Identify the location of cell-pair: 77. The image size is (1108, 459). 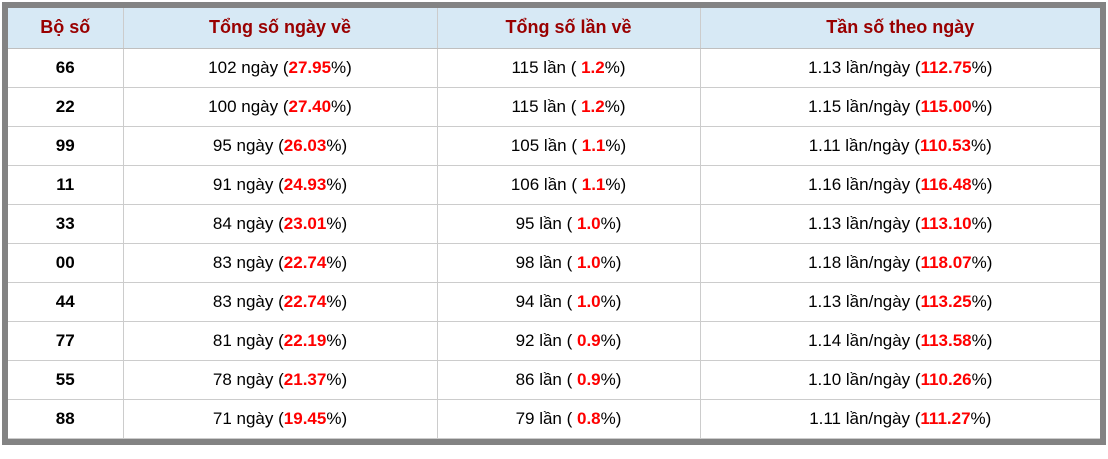
(66, 341).